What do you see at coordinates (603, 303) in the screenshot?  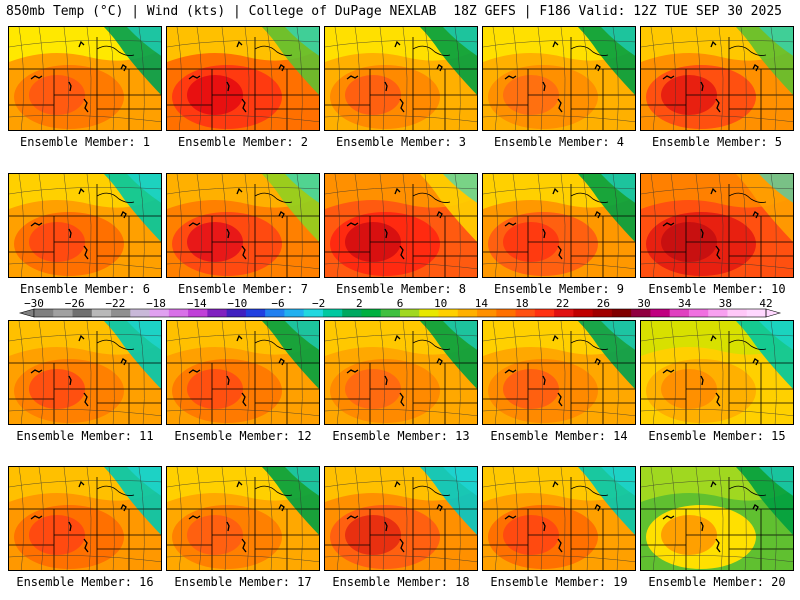 I see `colorbar-tick-label: 26` at bounding box center [603, 303].